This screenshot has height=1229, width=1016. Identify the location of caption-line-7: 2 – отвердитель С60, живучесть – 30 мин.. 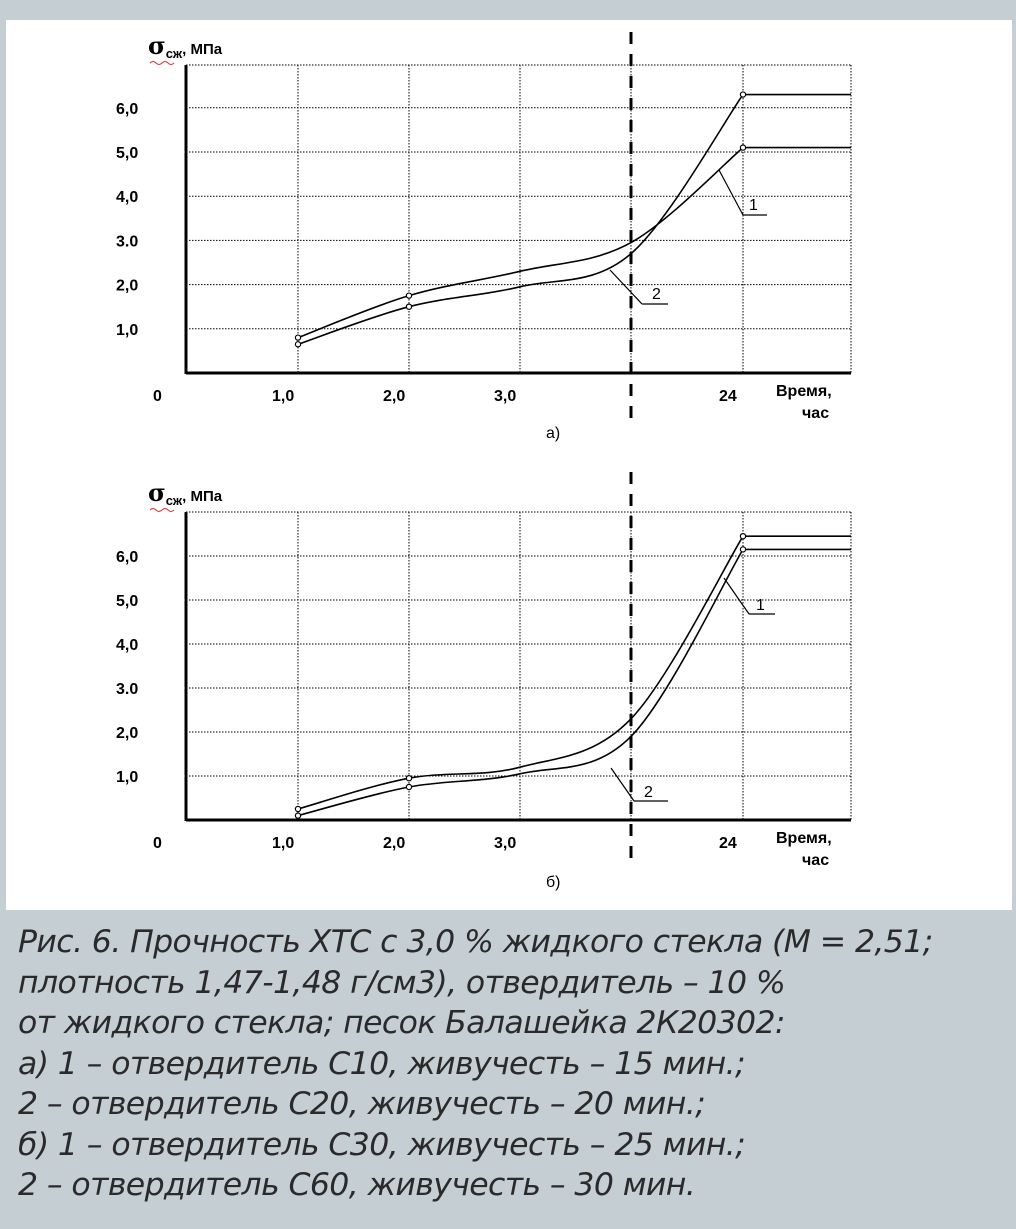
(357, 1185).